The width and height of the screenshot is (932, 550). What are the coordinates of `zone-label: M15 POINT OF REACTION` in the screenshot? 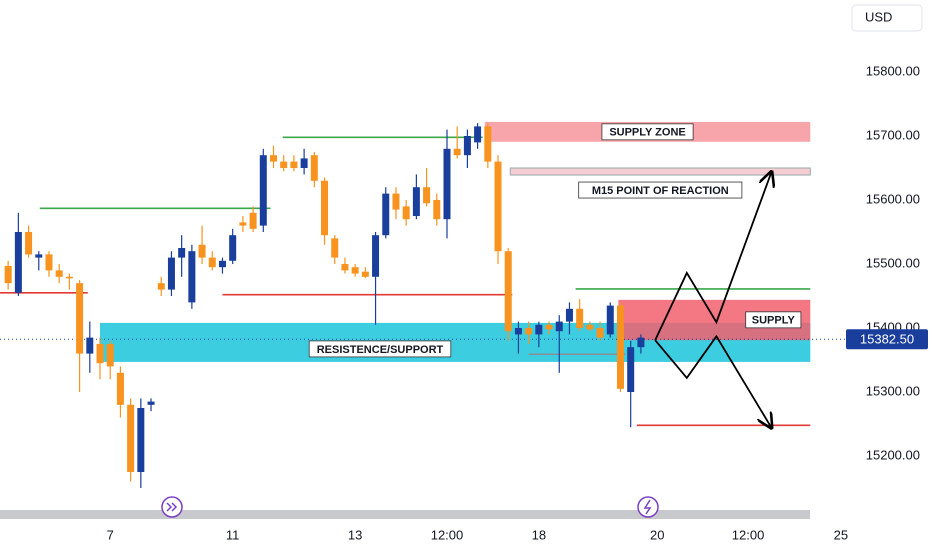 It's located at (660, 191).